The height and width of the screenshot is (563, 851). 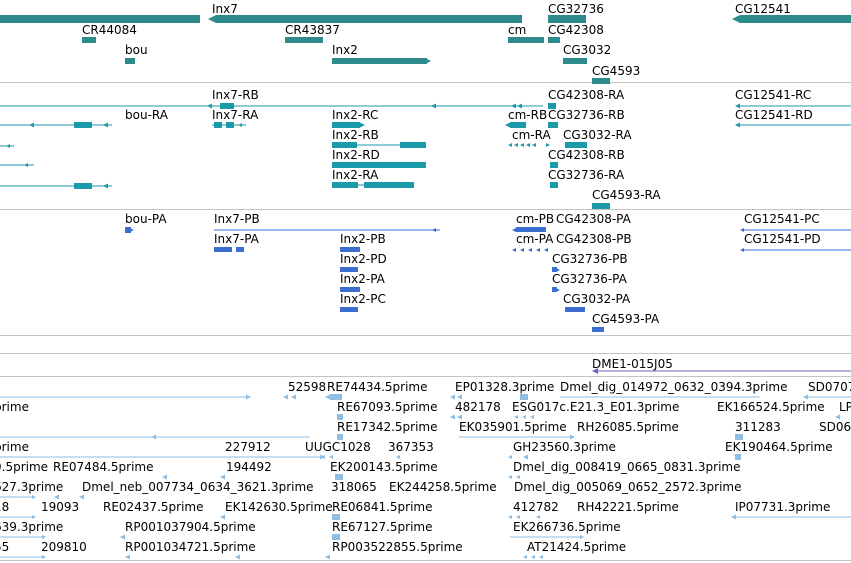 I want to click on feature-label: Dmel_dig_014972_0632_0394.3prime, so click(x=674, y=387).